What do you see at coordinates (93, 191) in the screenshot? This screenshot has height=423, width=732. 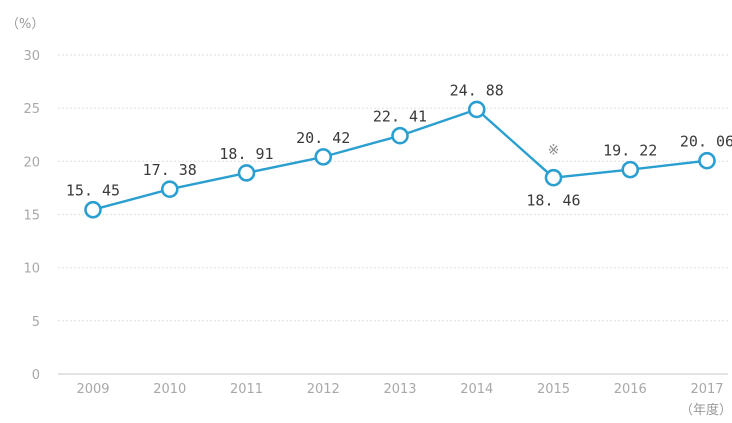 I see `data-label: 15. 45` at bounding box center [93, 191].